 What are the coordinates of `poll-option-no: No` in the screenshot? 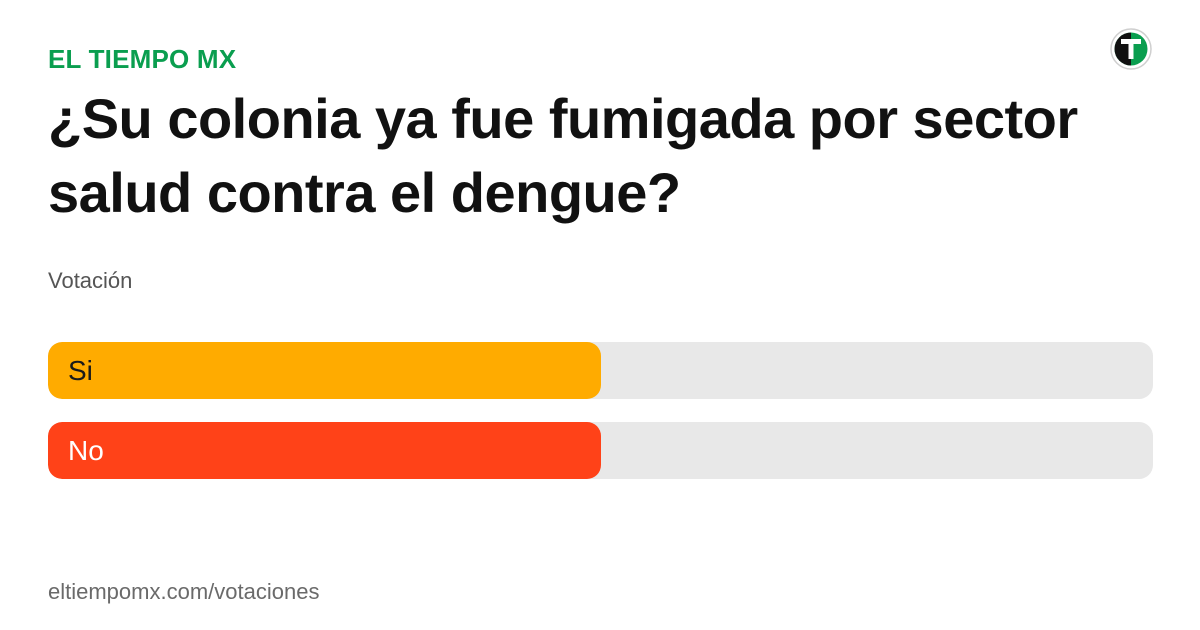 It's located at (600, 450).